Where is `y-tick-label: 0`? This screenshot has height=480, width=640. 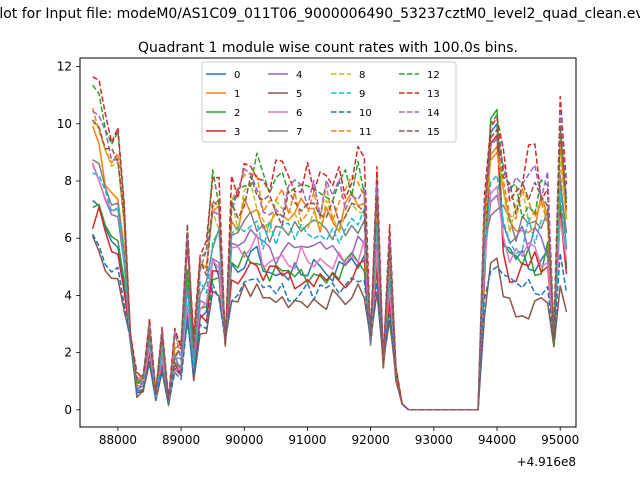 y-tick-label: 0 is located at coordinates (68, 410).